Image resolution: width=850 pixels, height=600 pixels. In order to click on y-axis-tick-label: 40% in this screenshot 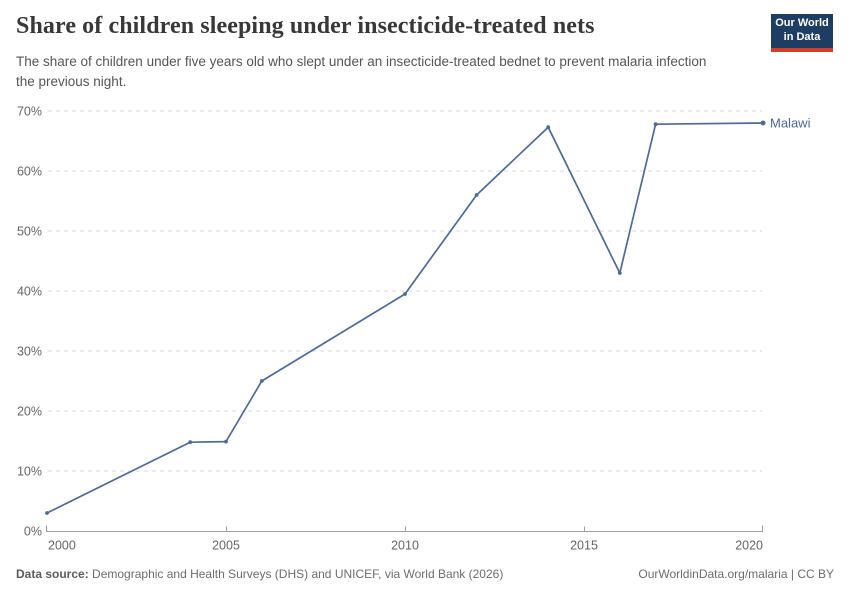, I will do `click(29, 292)`.